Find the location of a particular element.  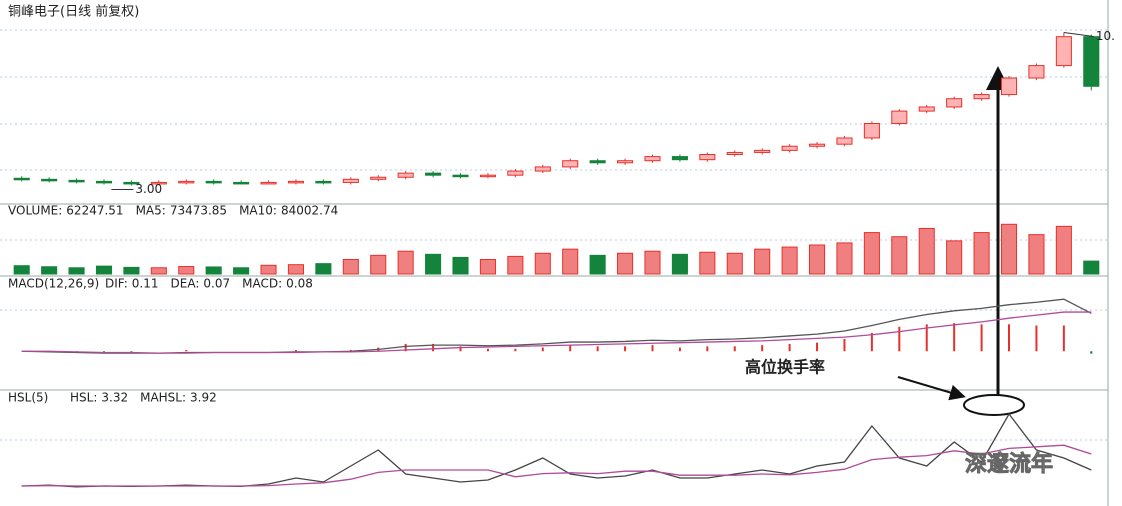

legend-value: 84002.74 is located at coordinates (309, 211).